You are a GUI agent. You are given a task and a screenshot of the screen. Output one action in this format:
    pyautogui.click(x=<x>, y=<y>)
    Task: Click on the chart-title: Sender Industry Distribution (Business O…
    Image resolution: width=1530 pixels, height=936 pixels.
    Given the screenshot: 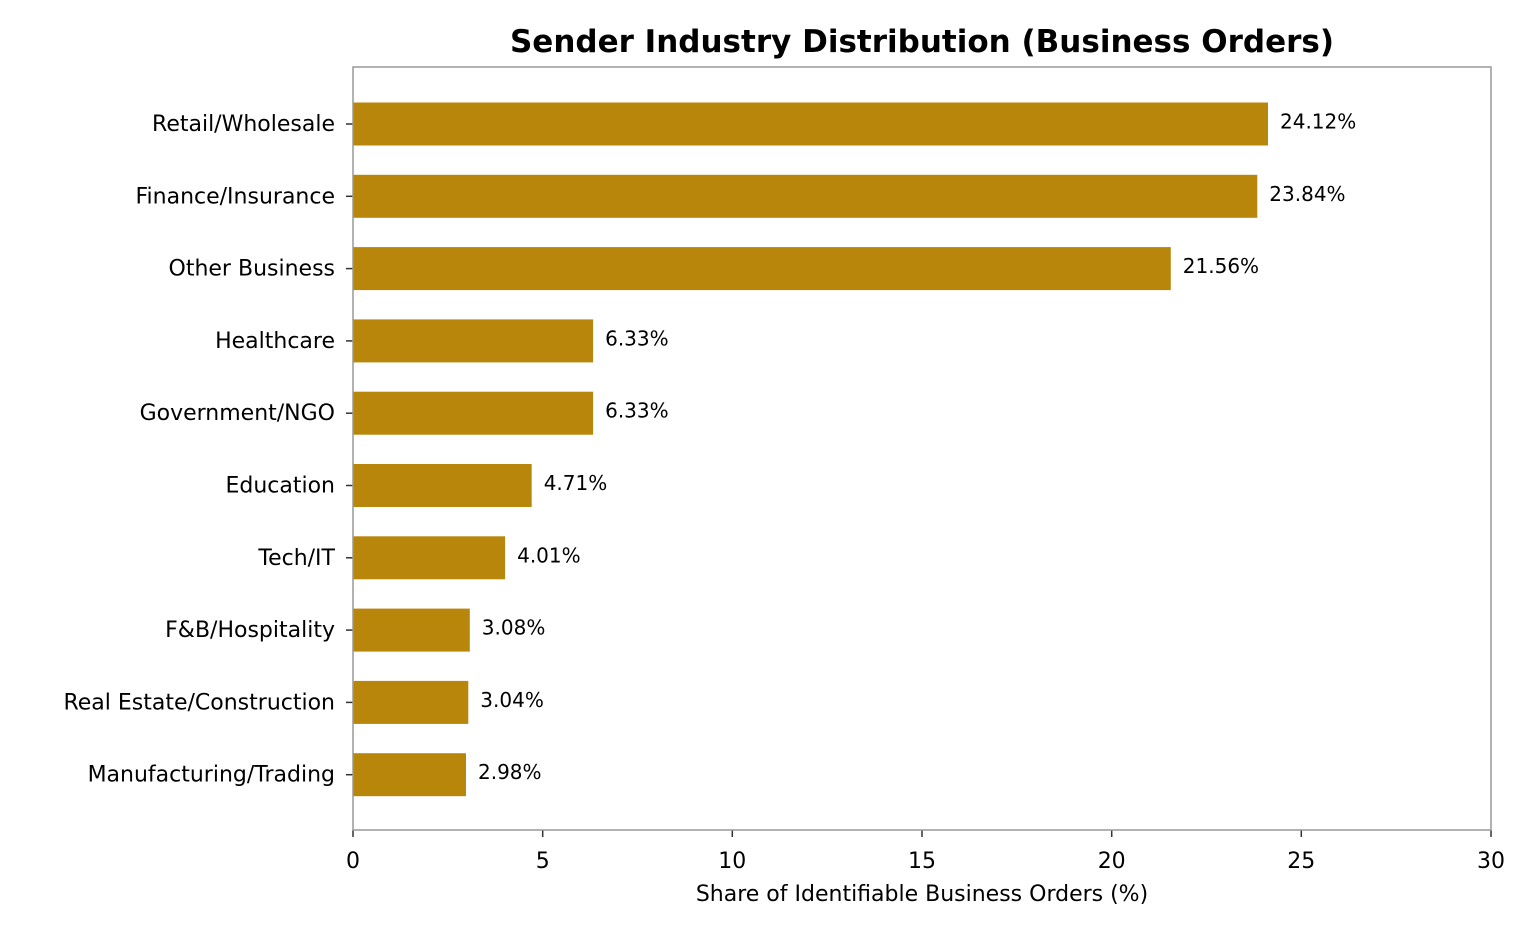 What is the action you would take?
    pyautogui.click(x=922, y=42)
    